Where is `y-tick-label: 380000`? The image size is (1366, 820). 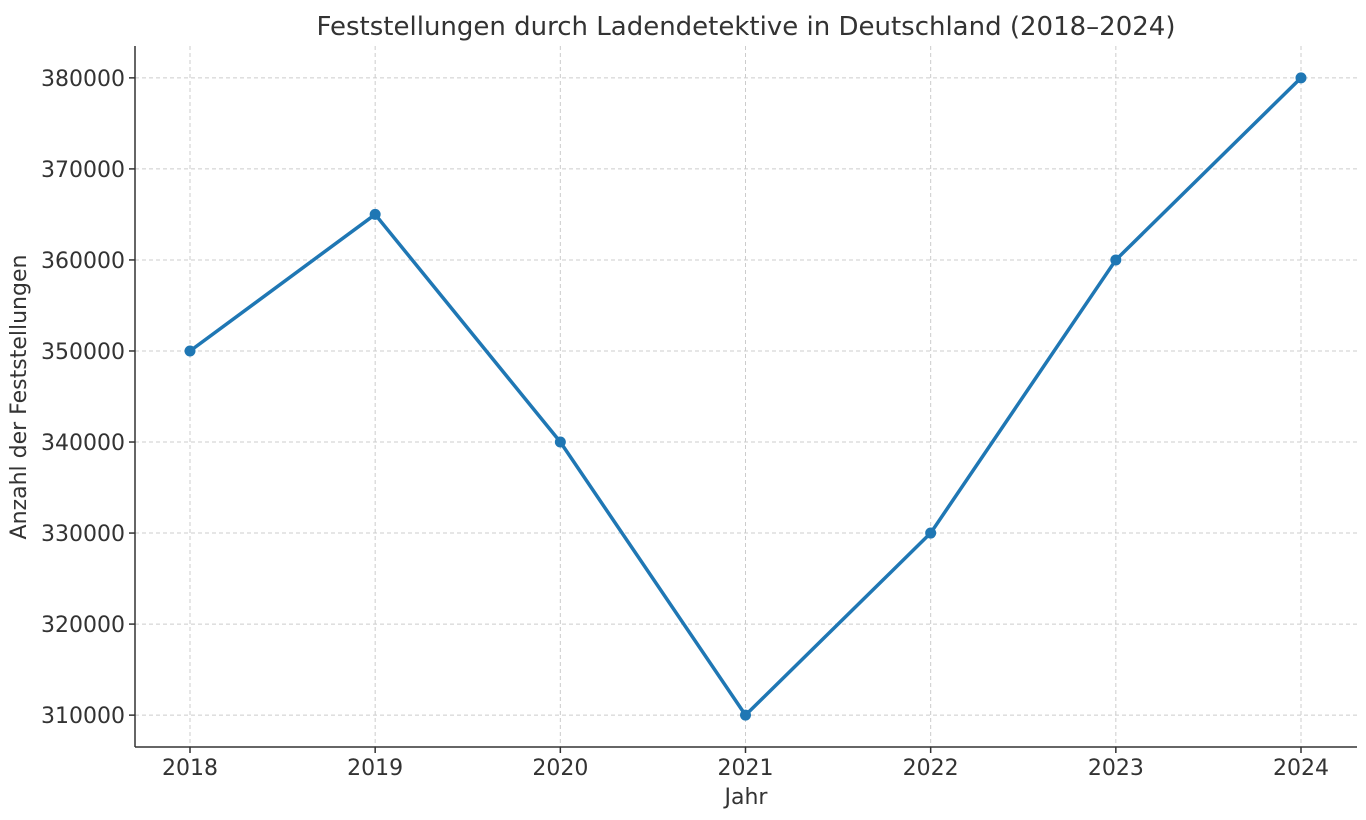 y-tick-label: 380000 is located at coordinates (83, 79).